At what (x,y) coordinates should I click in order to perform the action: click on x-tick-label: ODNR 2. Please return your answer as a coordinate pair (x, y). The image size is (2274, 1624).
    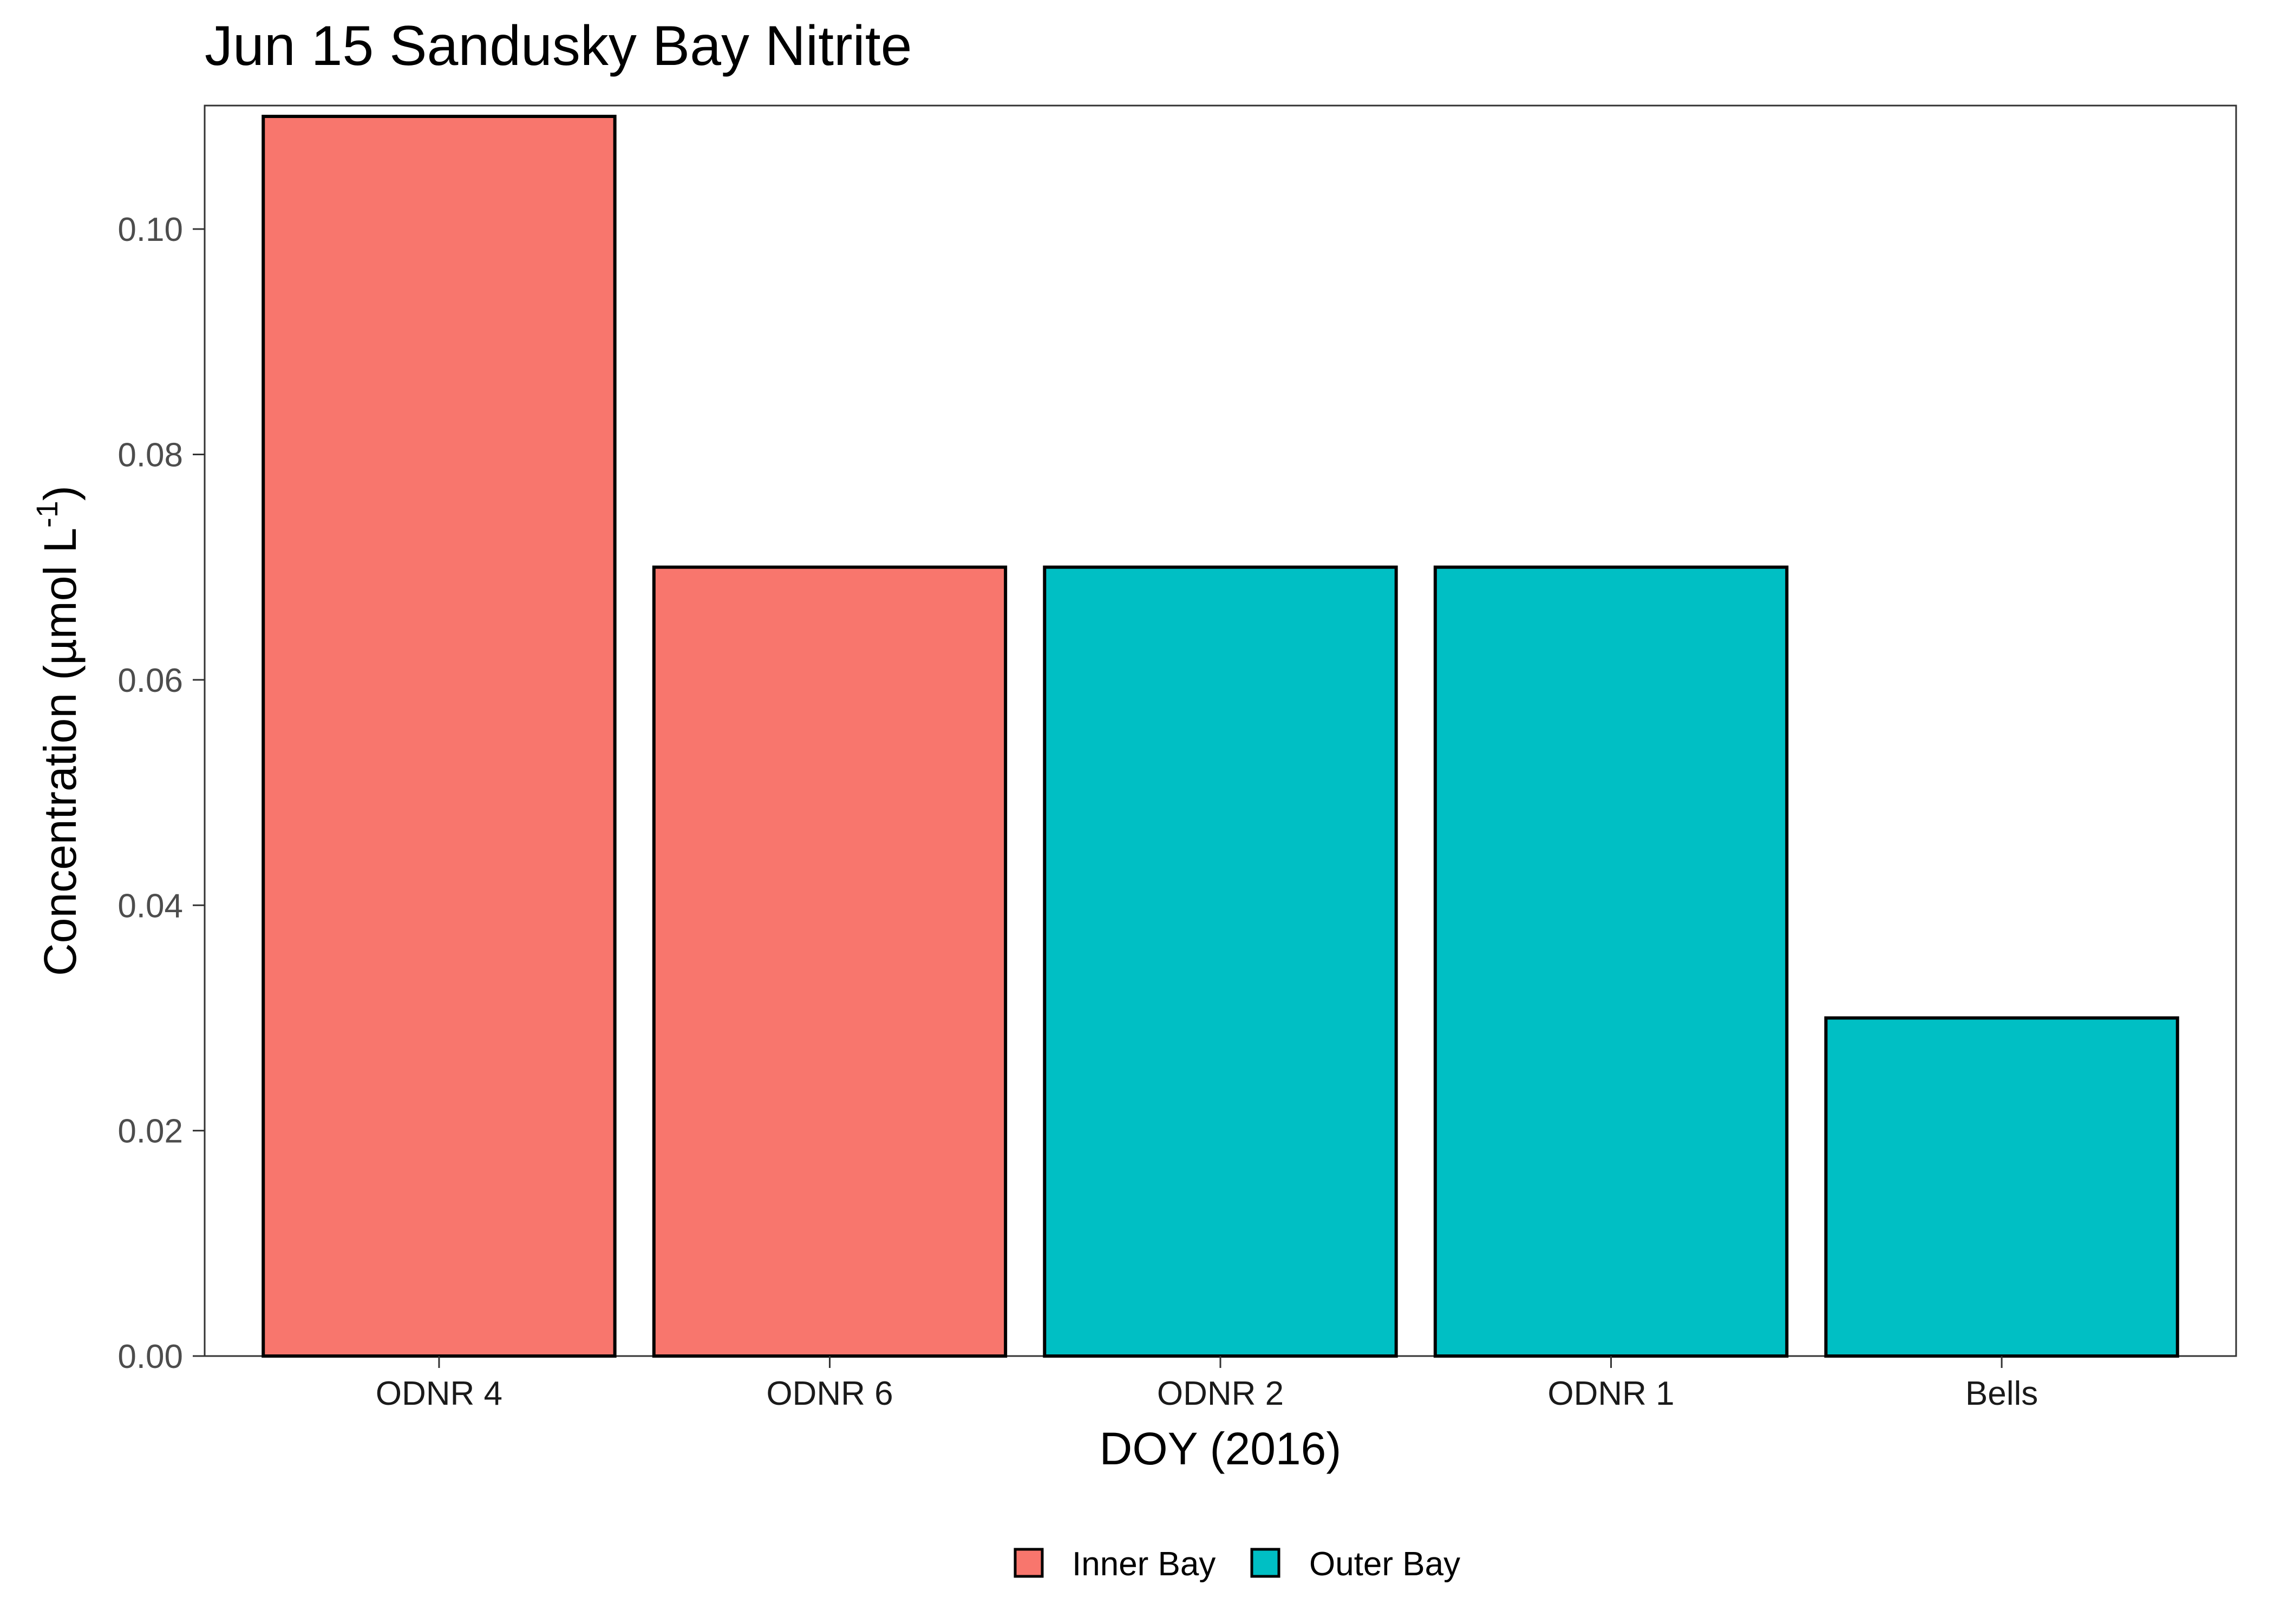
    Looking at the image, I should click on (1221, 1393).